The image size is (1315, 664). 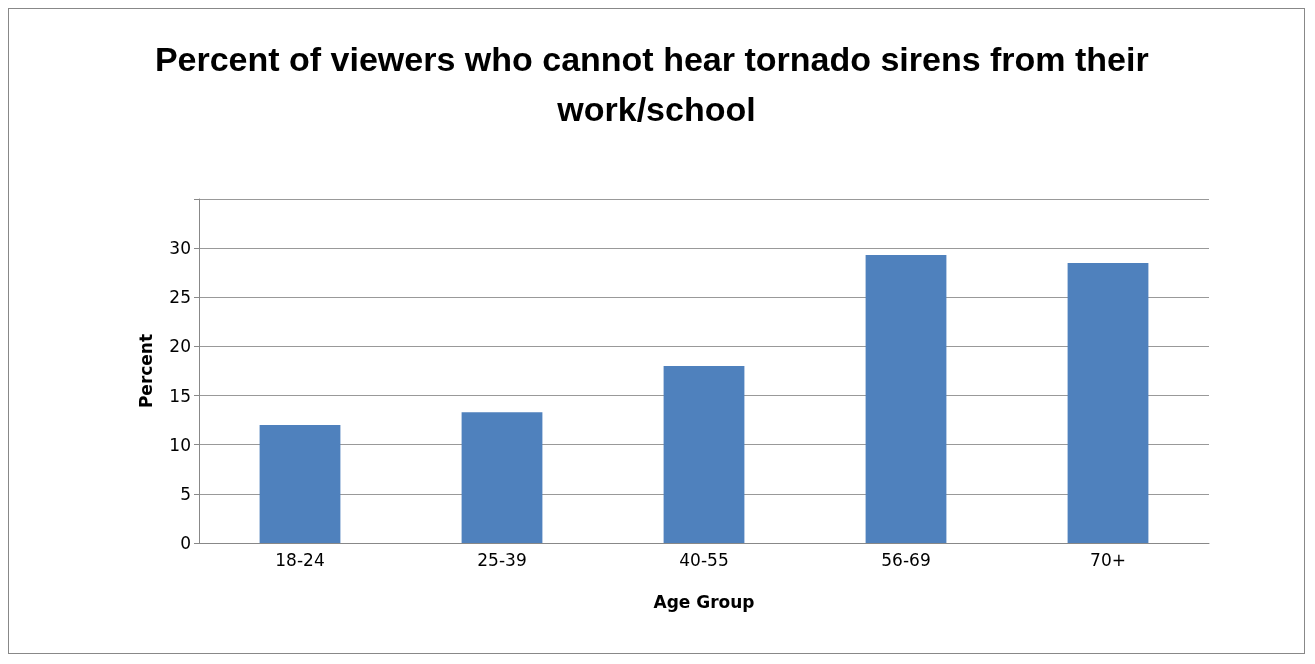 What do you see at coordinates (502, 559) in the screenshot?
I see `x-tick-label: 25-39` at bounding box center [502, 559].